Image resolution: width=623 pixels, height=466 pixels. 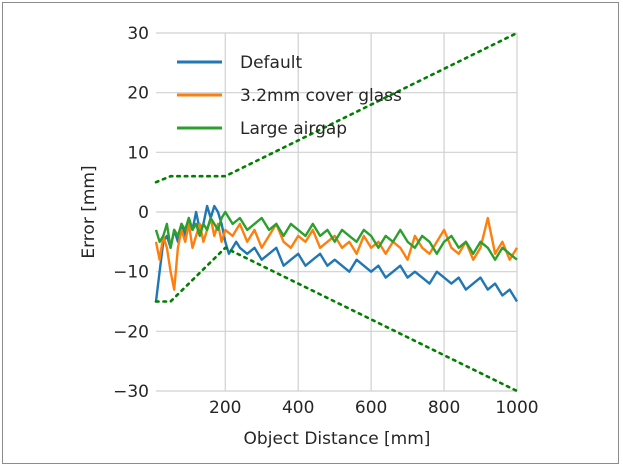 I want to click on y-tick-label: −10, so click(x=131, y=273).